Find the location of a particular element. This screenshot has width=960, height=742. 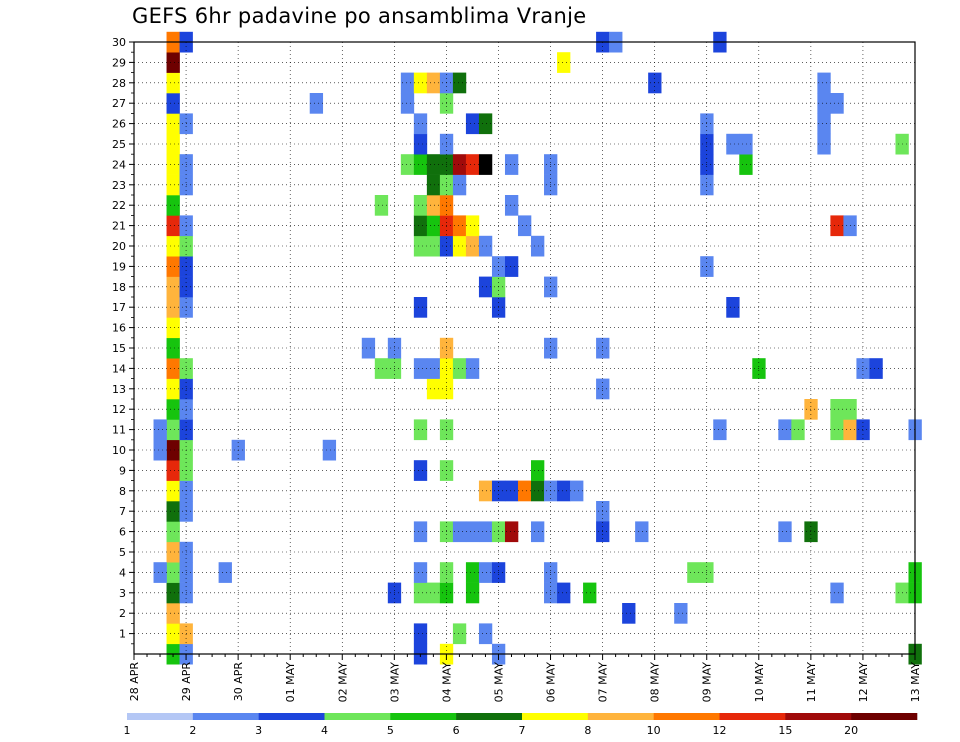

x-tick-label: 02 MAY is located at coordinates (342, 682).